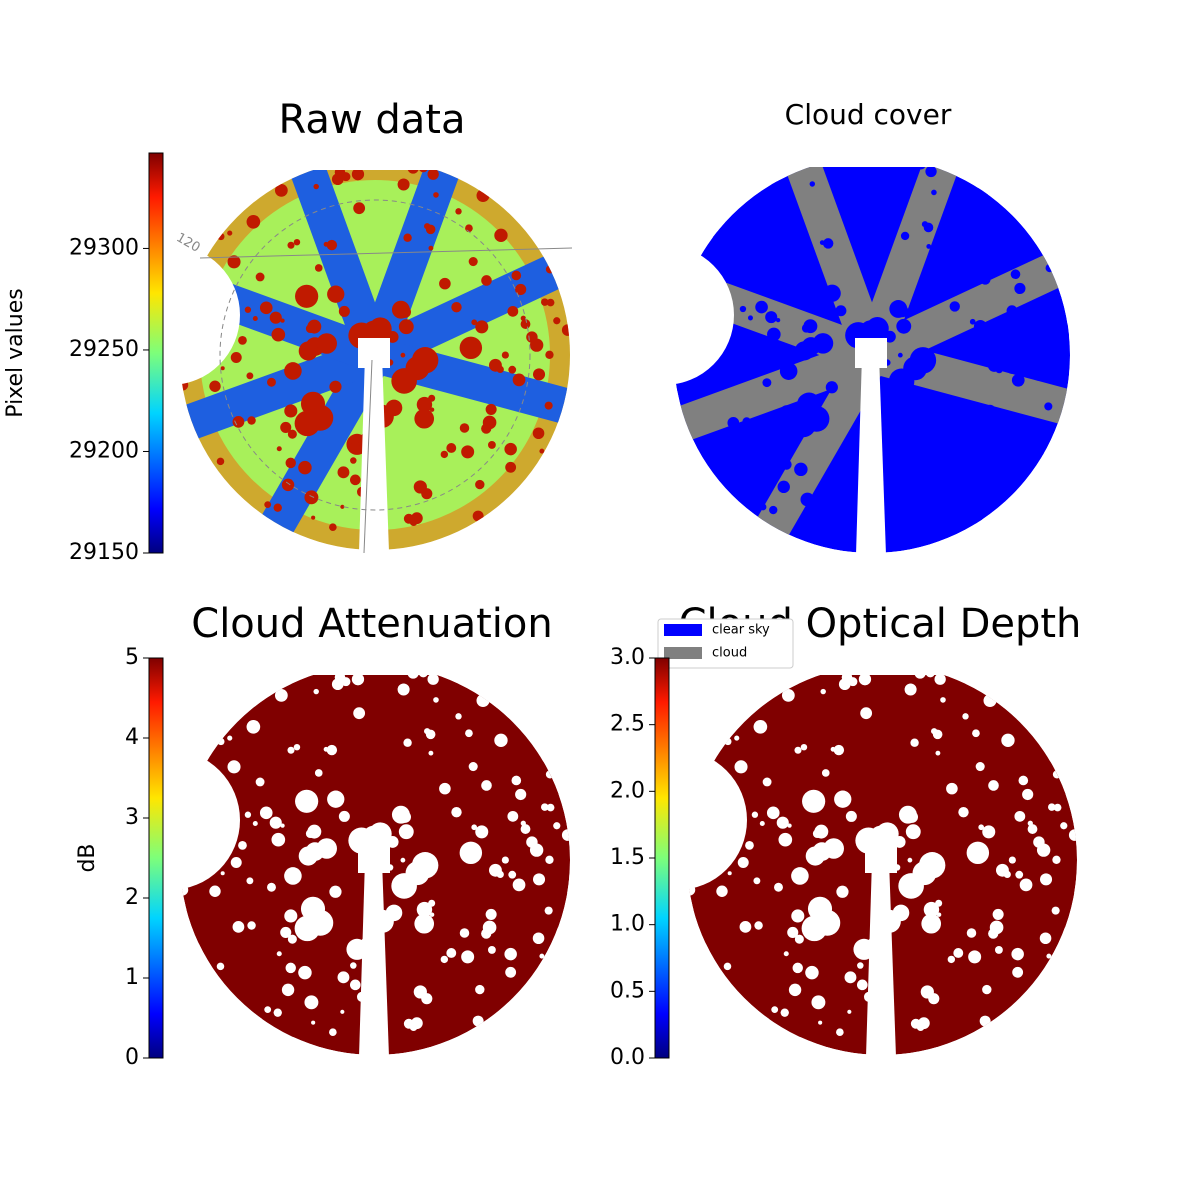  What do you see at coordinates (87, 857) in the screenshot?
I see `axis-label: dB` at bounding box center [87, 857].